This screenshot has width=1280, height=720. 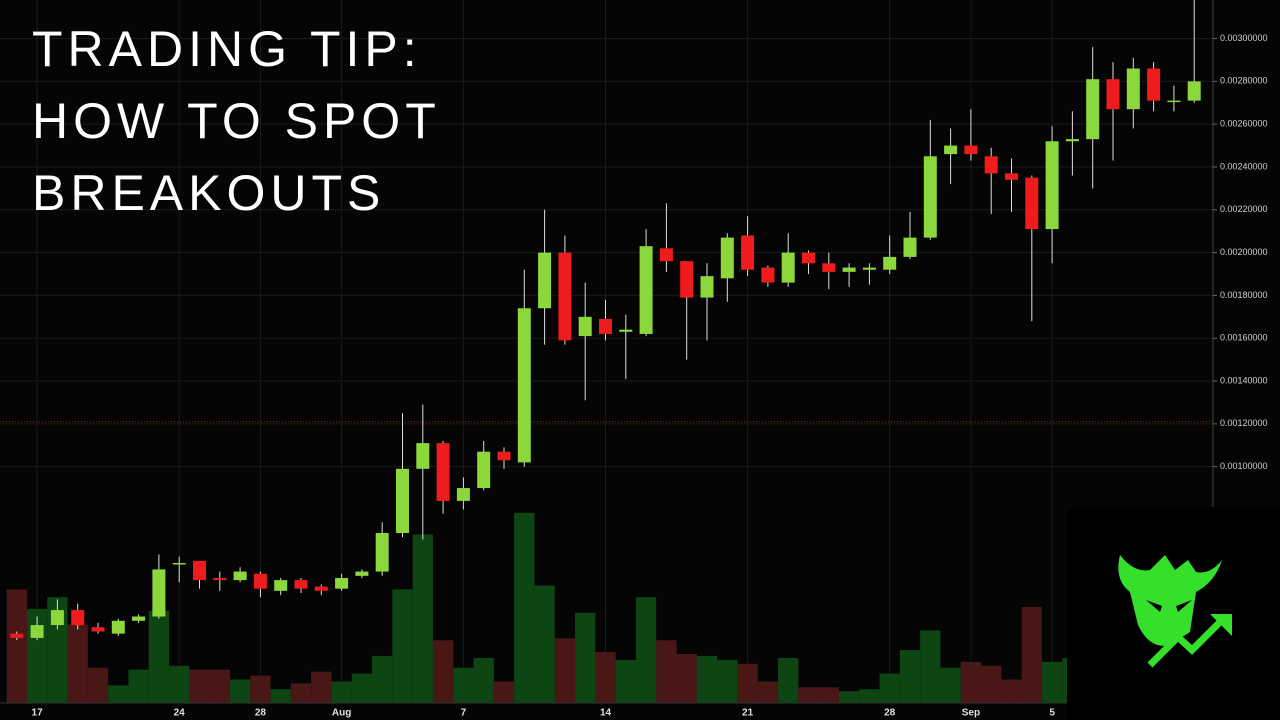 What do you see at coordinates (1244, 380) in the screenshot?
I see `y-tick-label: 0.00140000` at bounding box center [1244, 380].